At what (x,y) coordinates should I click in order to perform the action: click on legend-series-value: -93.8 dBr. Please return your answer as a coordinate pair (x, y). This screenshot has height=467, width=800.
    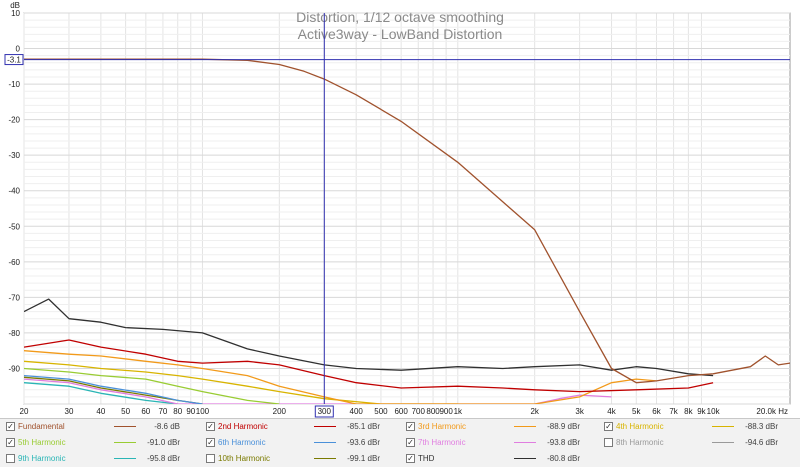
    Looking at the image, I should click on (563, 442).